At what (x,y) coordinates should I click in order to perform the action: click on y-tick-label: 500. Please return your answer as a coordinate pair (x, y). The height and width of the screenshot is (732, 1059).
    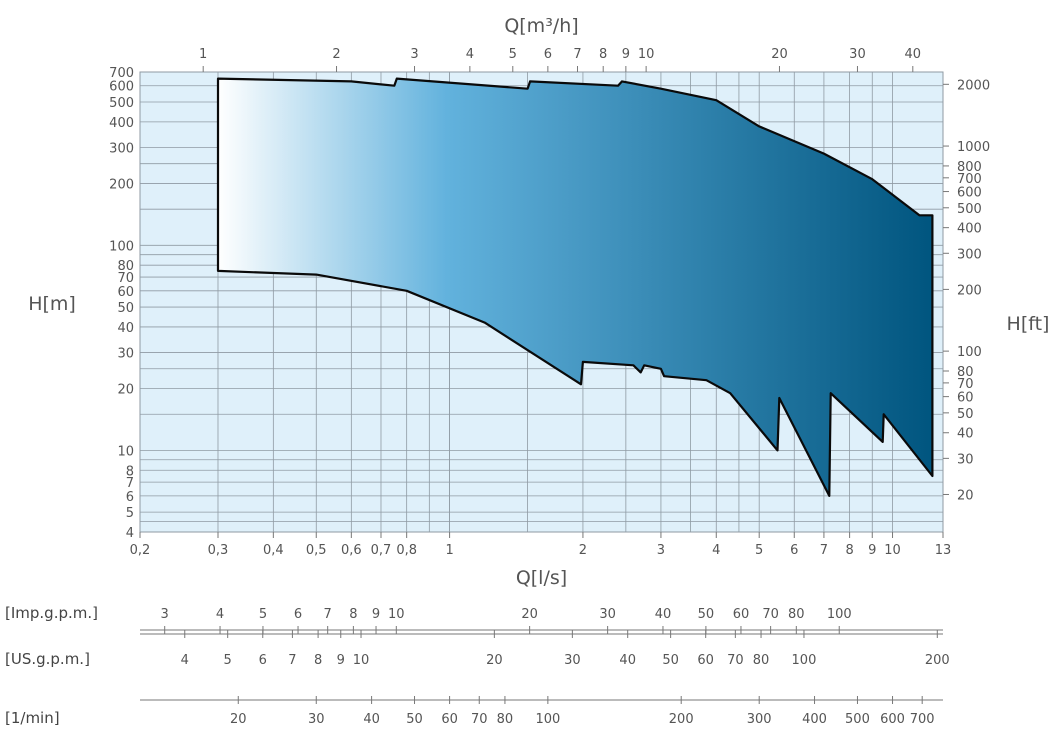
    Looking at the image, I should click on (121, 103).